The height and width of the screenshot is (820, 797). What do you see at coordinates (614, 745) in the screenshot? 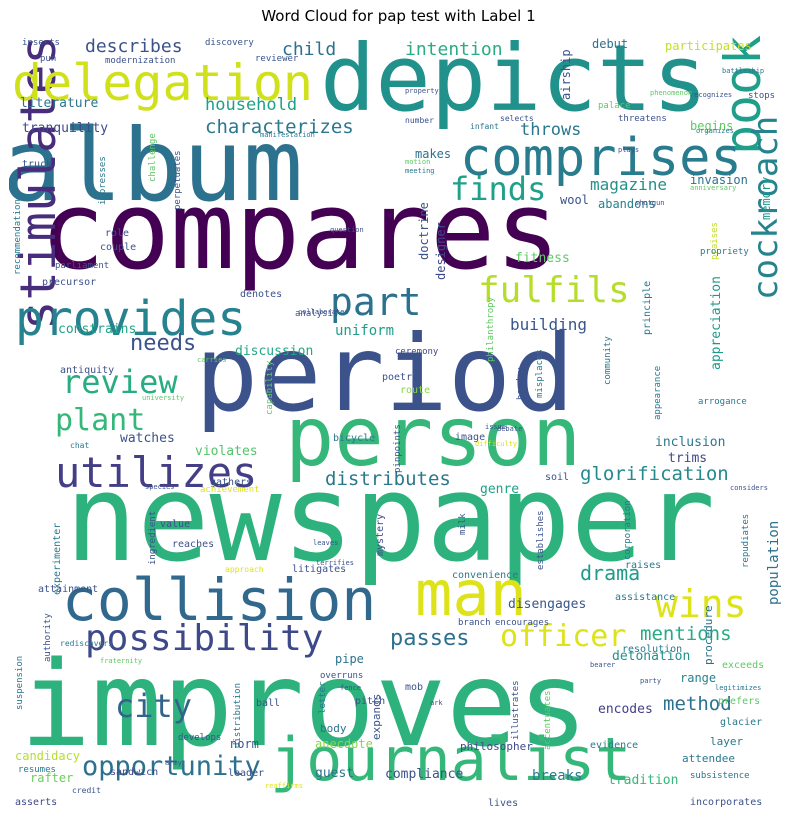
I see `word-evidence: evidence` at bounding box center [614, 745].